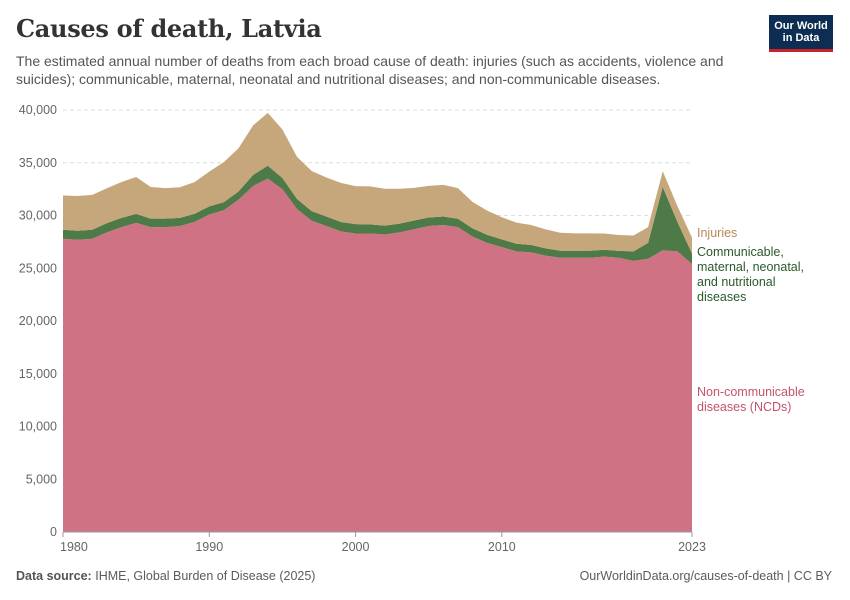 This screenshot has width=850, height=600. What do you see at coordinates (41, 479) in the screenshot?
I see `y-tick-label: 5,000` at bounding box center [41, 479].